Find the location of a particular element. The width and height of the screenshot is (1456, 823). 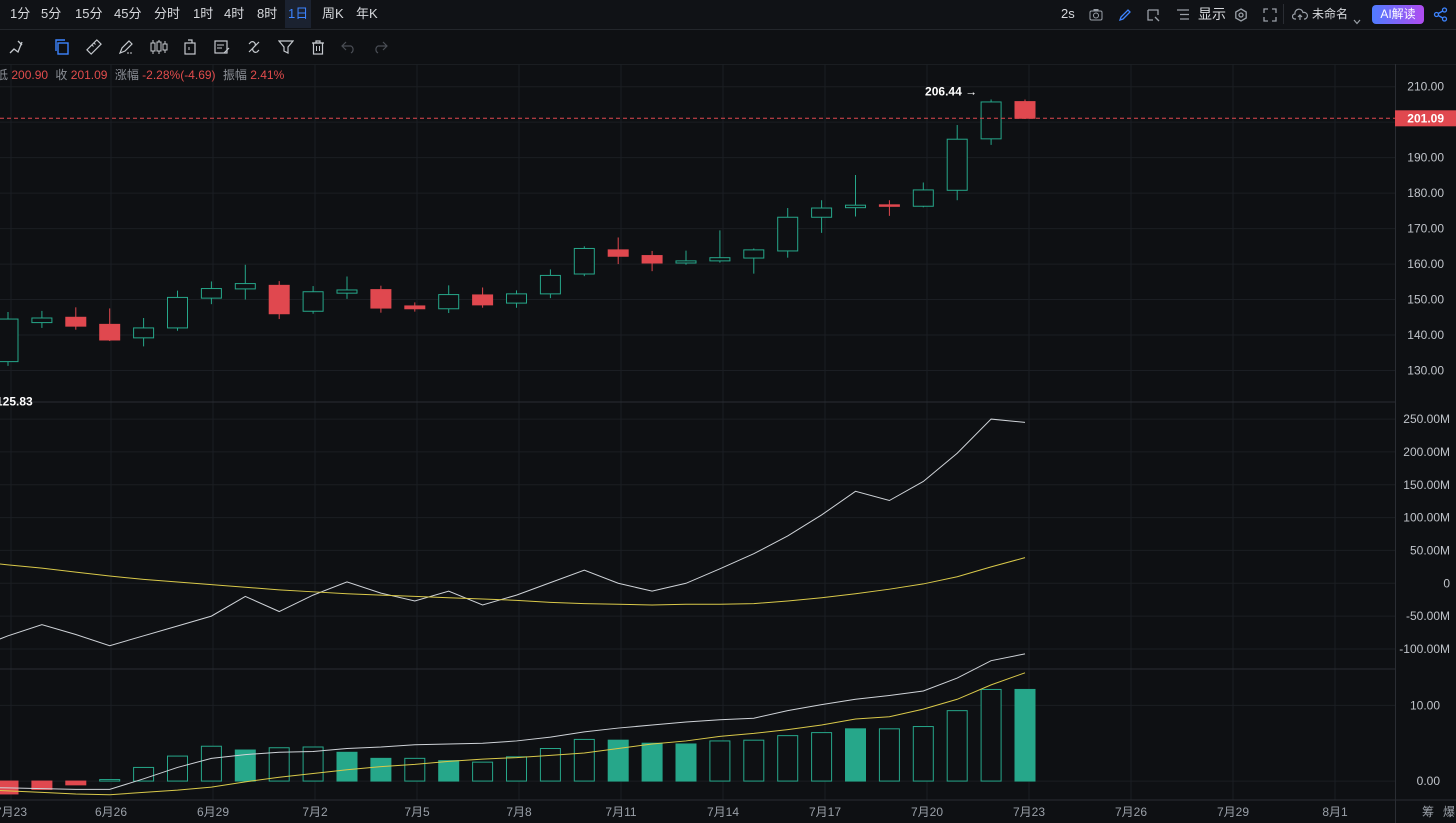

period-9: 周K is located at coordinates (333, 13).